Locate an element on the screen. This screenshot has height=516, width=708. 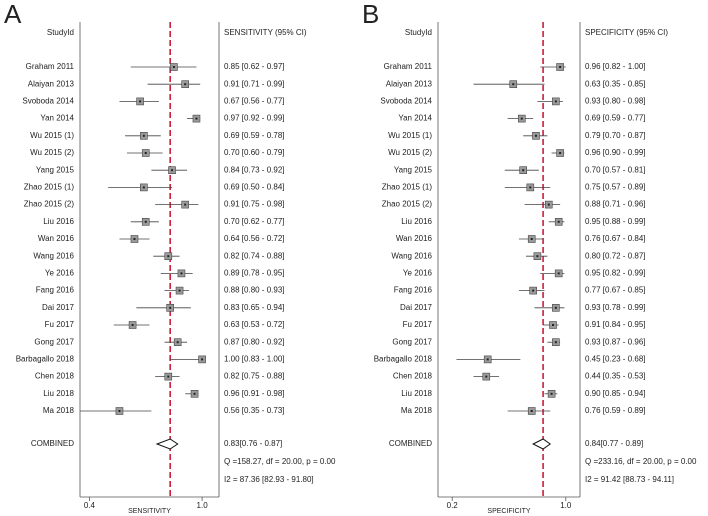
estimate-label: 0.76 [0.67 - 0.84] is located at coordinates (615, 238).